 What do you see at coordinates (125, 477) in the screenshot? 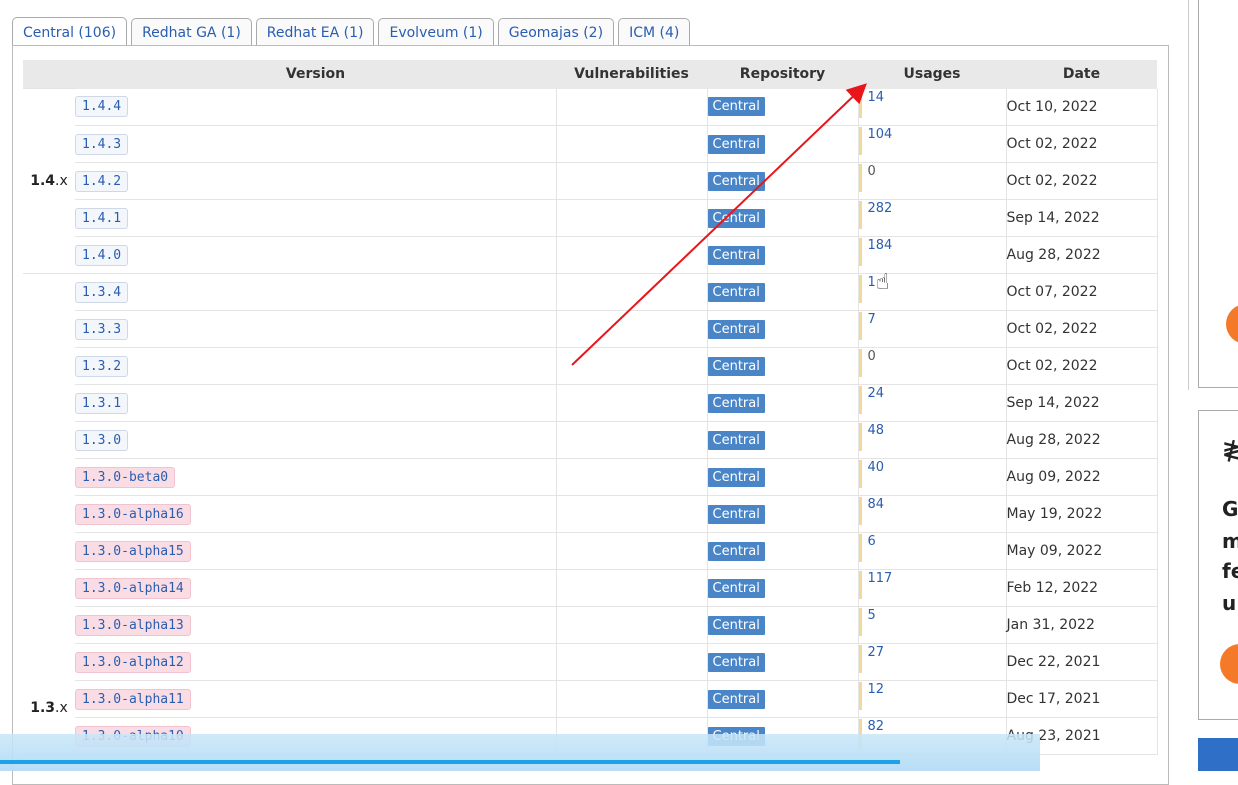
I see `version-link: 1.3.0-beta0` at bounding box center [125, 477].